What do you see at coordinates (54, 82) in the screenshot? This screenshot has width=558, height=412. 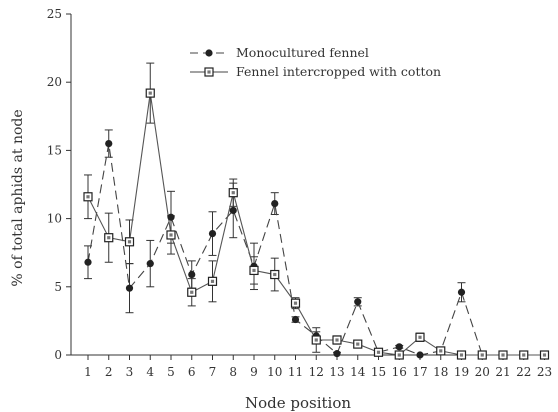 I see `y-tick-label: 20` at bounding box center [54, 82].